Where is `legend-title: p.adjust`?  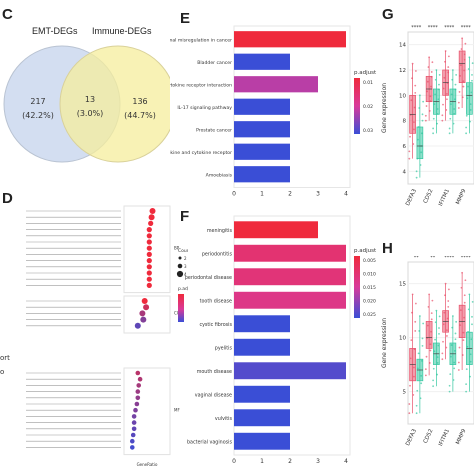 legend-title: p.adjust is located at coordinates (365, 251).